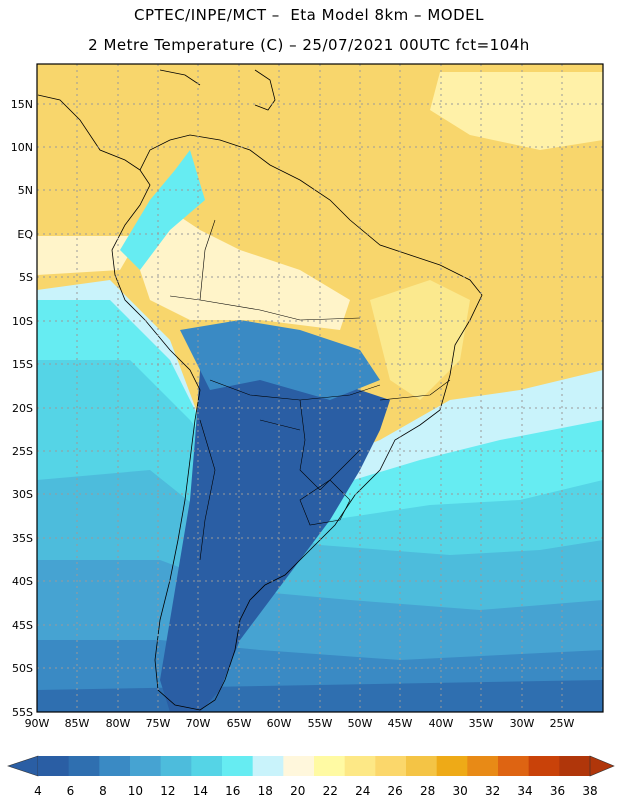 The width and height of the screenshot is (618, 800). Describe the element at coordinates (360, 723) in the screenshot. I see `lon-label: 50W` at that location.